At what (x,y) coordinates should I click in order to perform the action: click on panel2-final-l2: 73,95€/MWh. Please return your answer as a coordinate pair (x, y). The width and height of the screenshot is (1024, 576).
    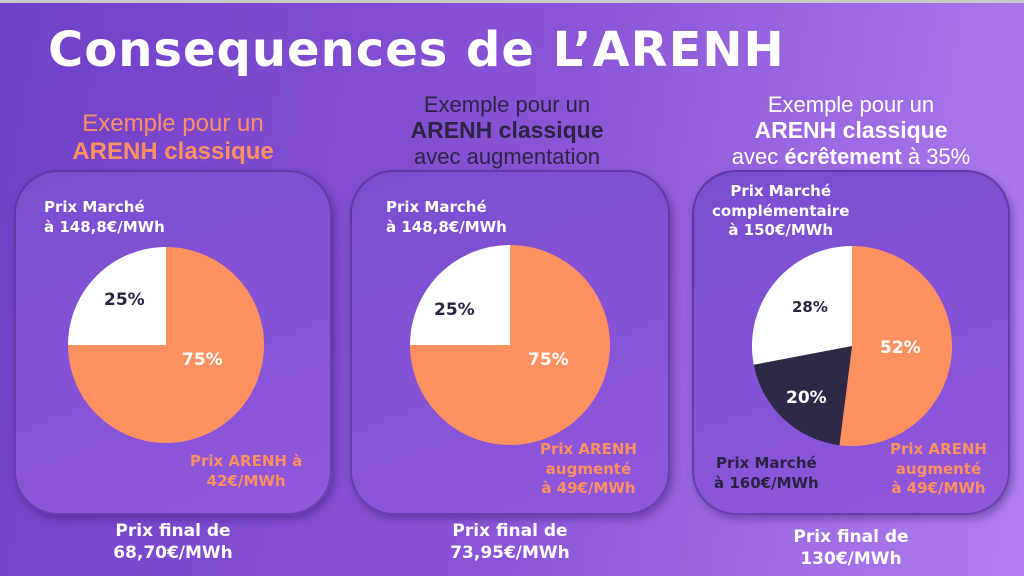
    Looking at the image, I should click on (510, 553).